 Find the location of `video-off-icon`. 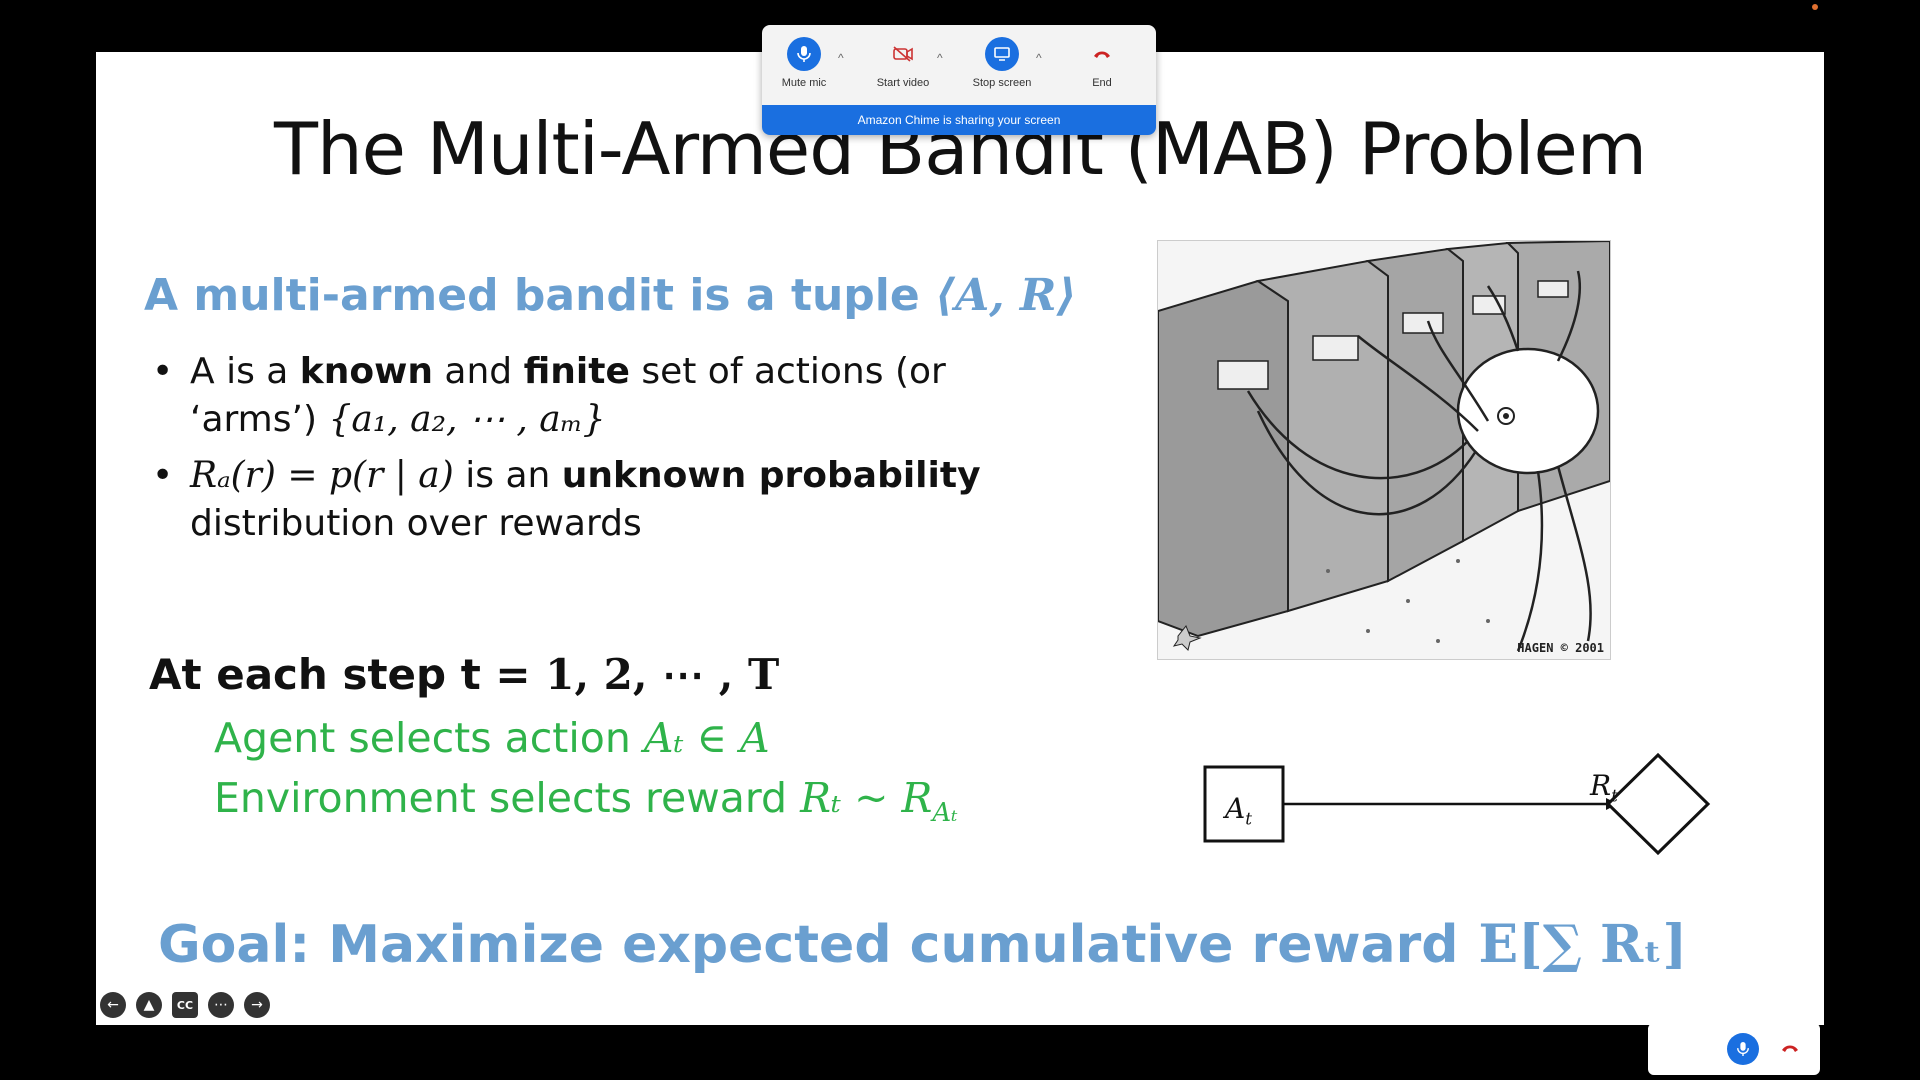

video-off-icon is located at coordinates (903, 54).